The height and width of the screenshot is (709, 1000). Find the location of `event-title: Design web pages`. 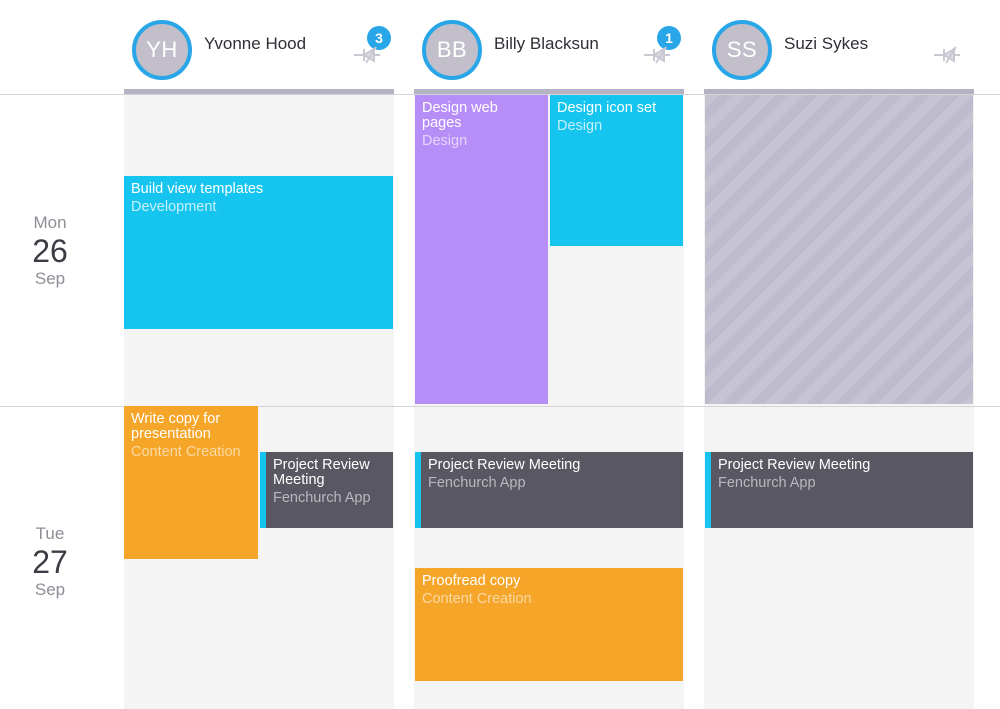

event-title: Design web pages is located at coordinates (460, 115).